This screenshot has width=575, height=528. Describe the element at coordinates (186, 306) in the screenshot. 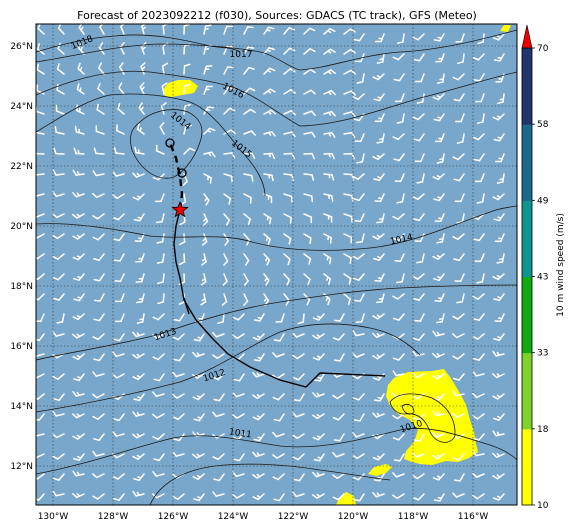

I see `track-tick` at that location.